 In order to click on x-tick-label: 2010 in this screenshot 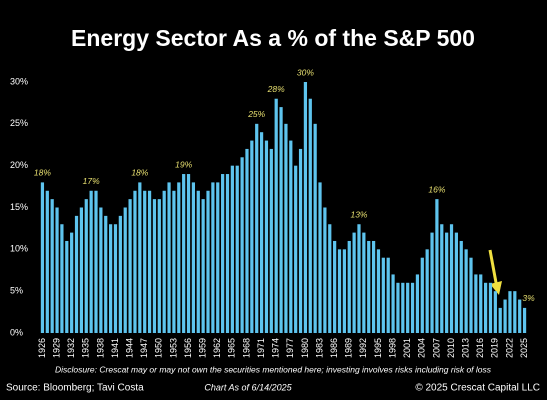, I will do `click(451, 348)`.